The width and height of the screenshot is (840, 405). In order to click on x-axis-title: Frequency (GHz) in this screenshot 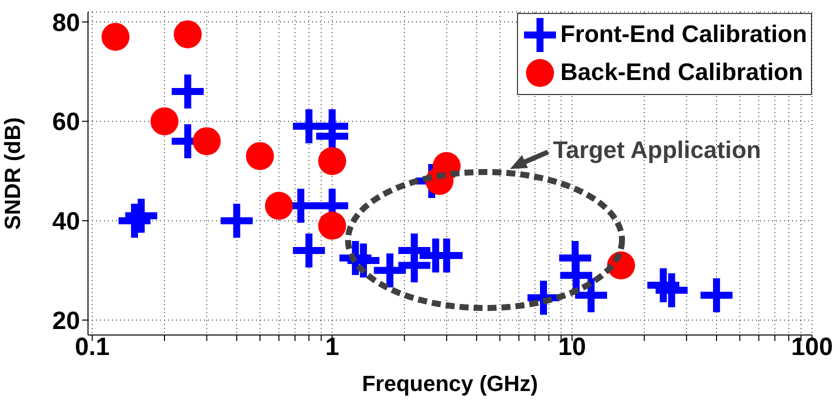, I will do `click(450, 383)`.